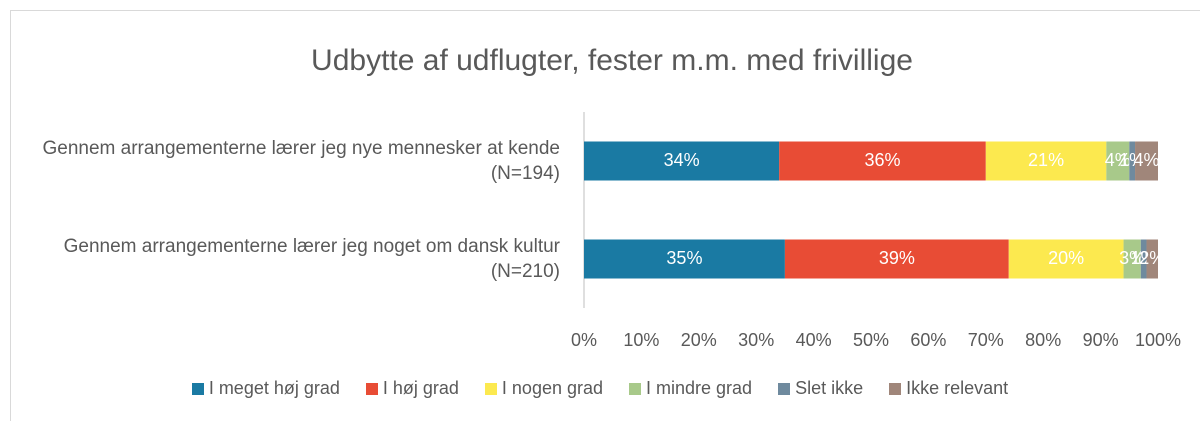 This screenshot has width=1200, height=421. I want to click on x-tick-label: 20%, so click(699, 340).